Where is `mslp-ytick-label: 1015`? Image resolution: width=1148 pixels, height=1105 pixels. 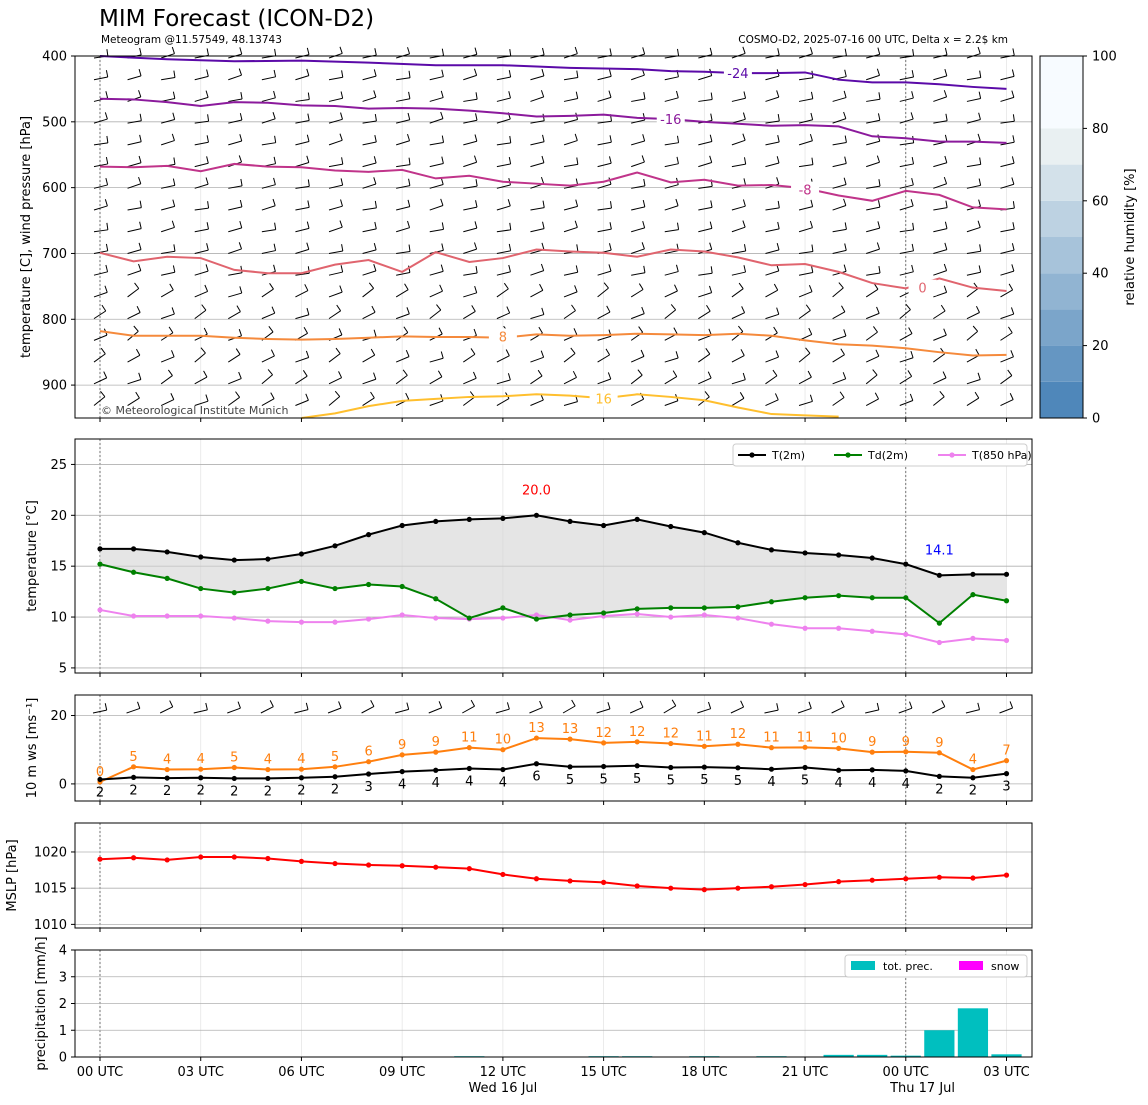 mslp-ytick-label: 1015 is located at coordinates (50, 889).